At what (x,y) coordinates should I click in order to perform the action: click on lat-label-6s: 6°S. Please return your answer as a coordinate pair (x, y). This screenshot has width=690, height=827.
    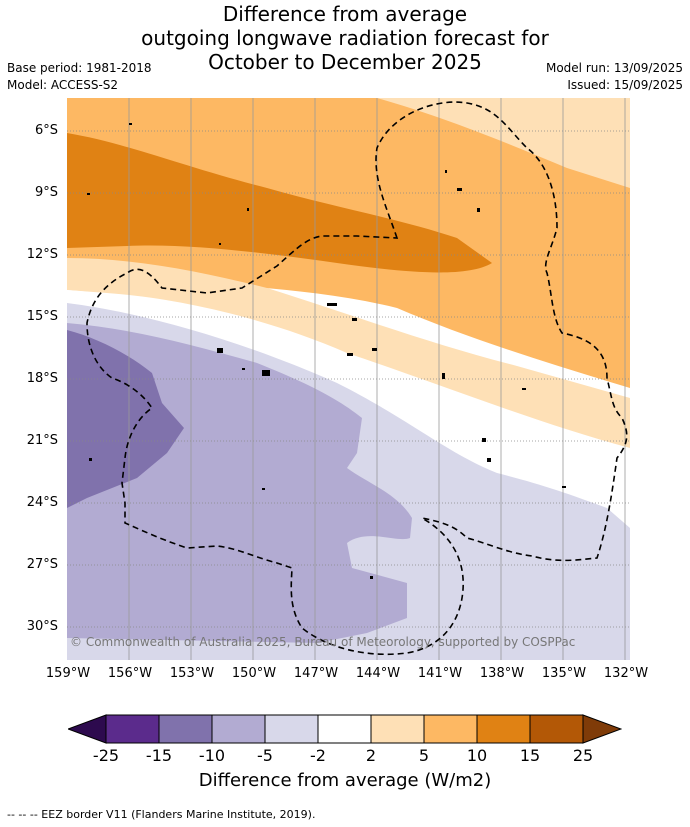
    Looking at the image, I should click on (46, 130).